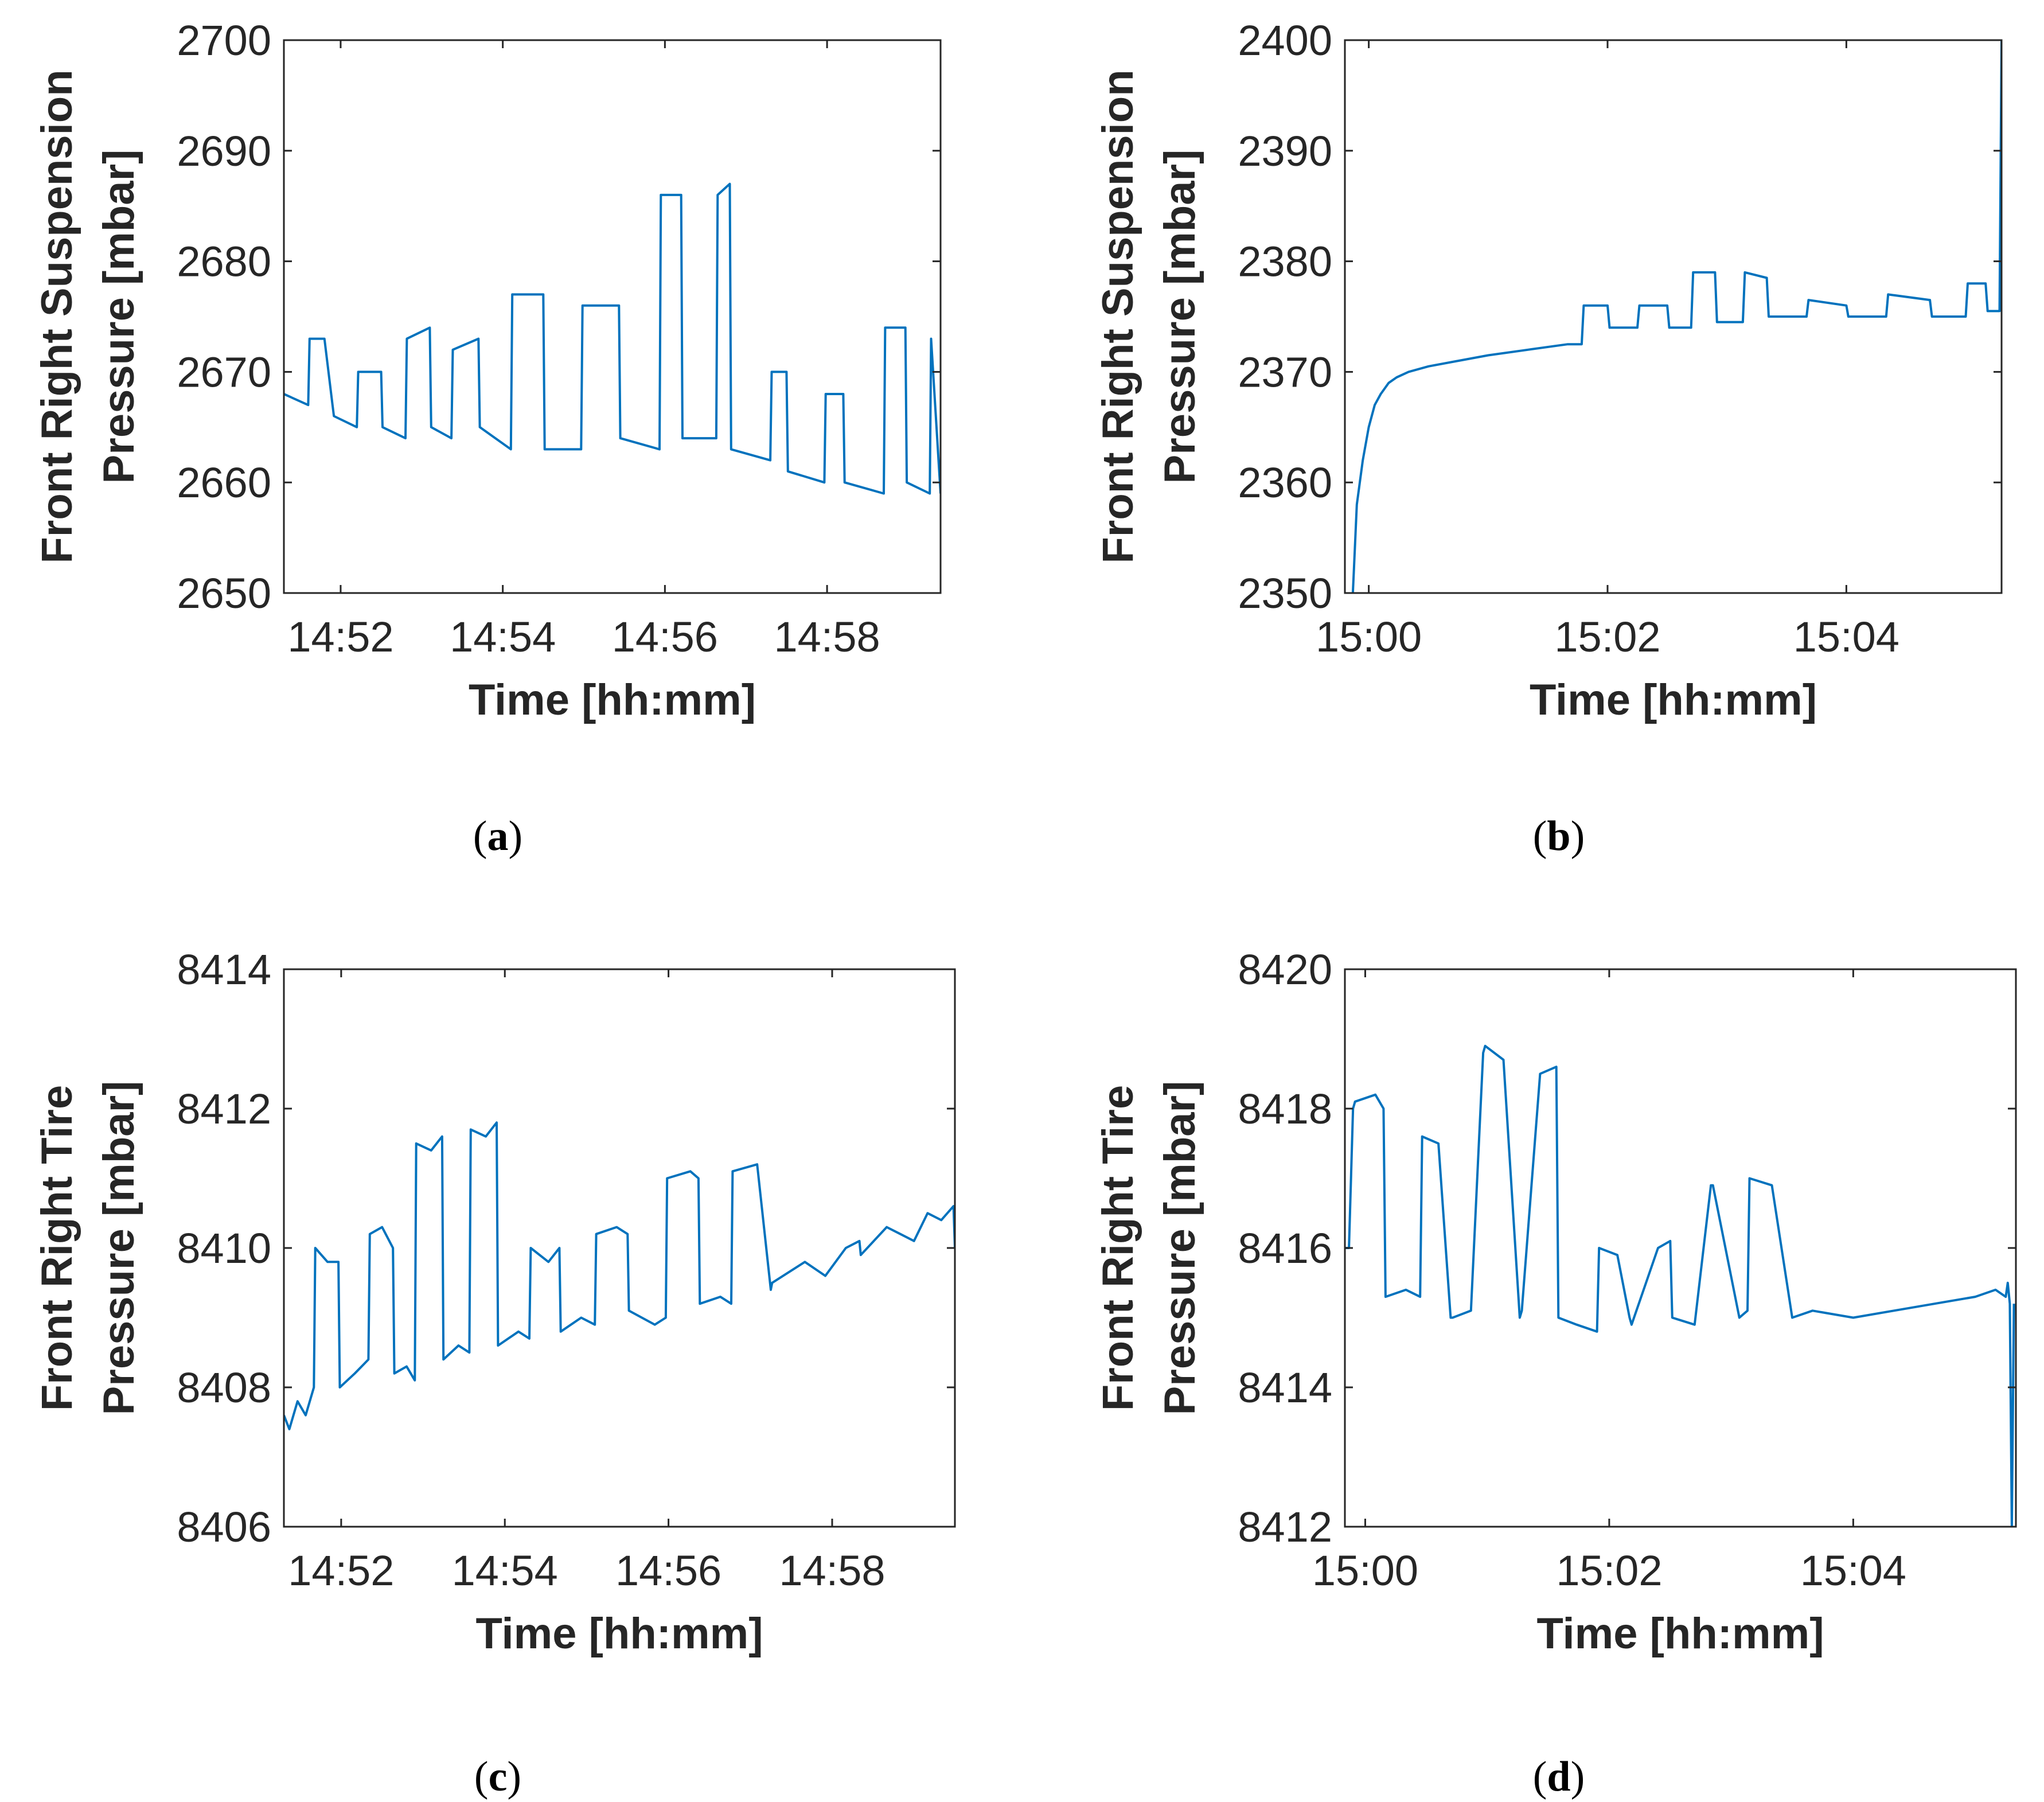  What do you see at coordinates (224, 262) in the screenshot?
I see `y-tick-label: 2680` at bounding box center [224, 262].